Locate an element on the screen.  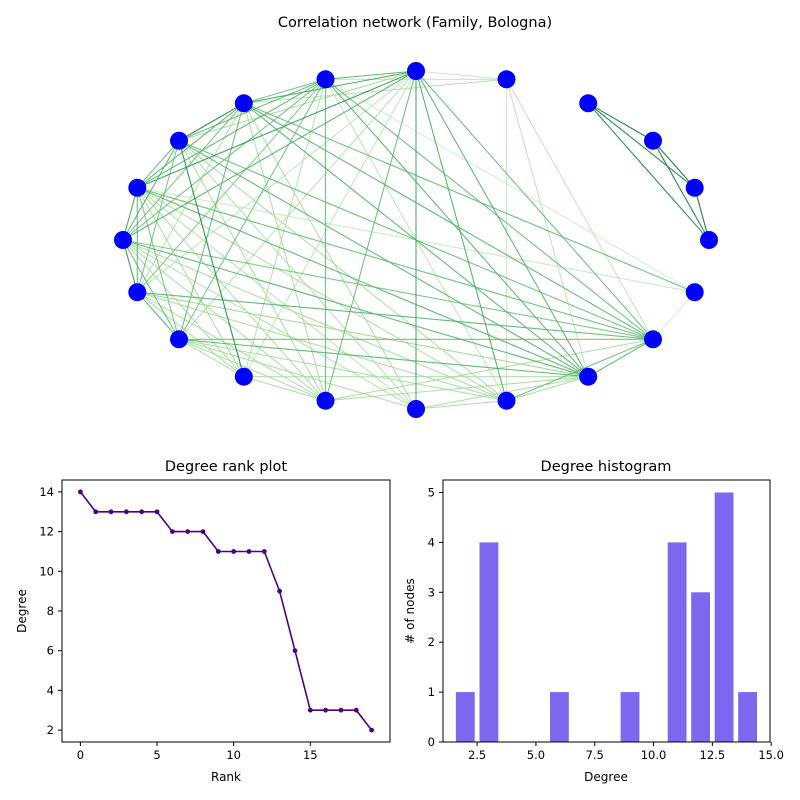
histogram-axes-frame is located at coordinates (606, 611).